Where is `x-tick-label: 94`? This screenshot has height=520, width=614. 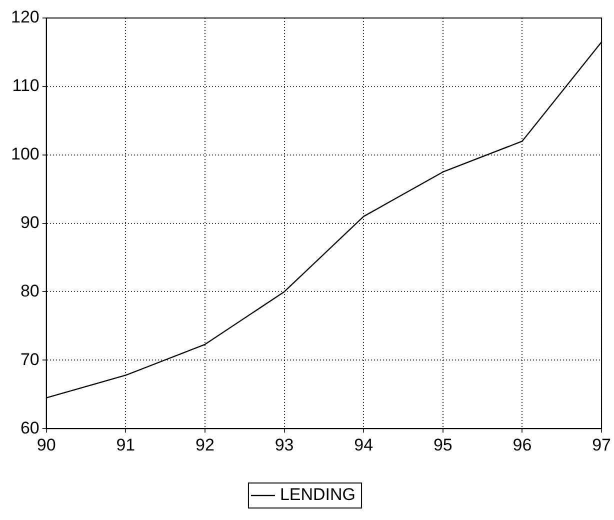 x-tick-label: 94 is located at coordinates (364, 444).